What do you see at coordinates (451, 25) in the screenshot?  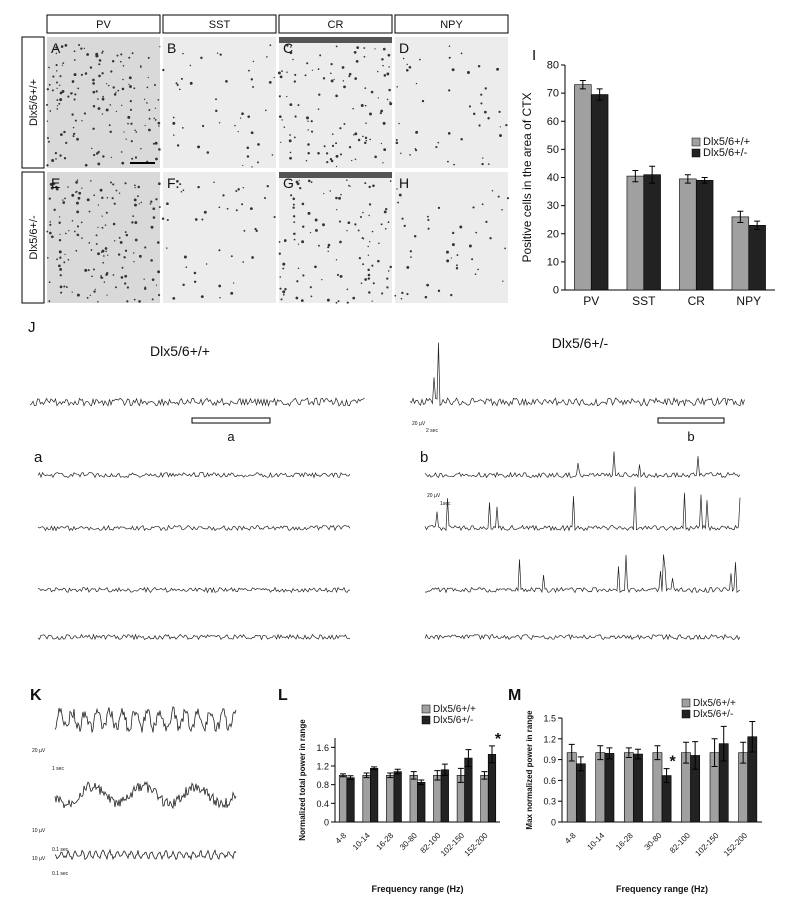 I see `header: NPY` at bounding box center [451, 25].